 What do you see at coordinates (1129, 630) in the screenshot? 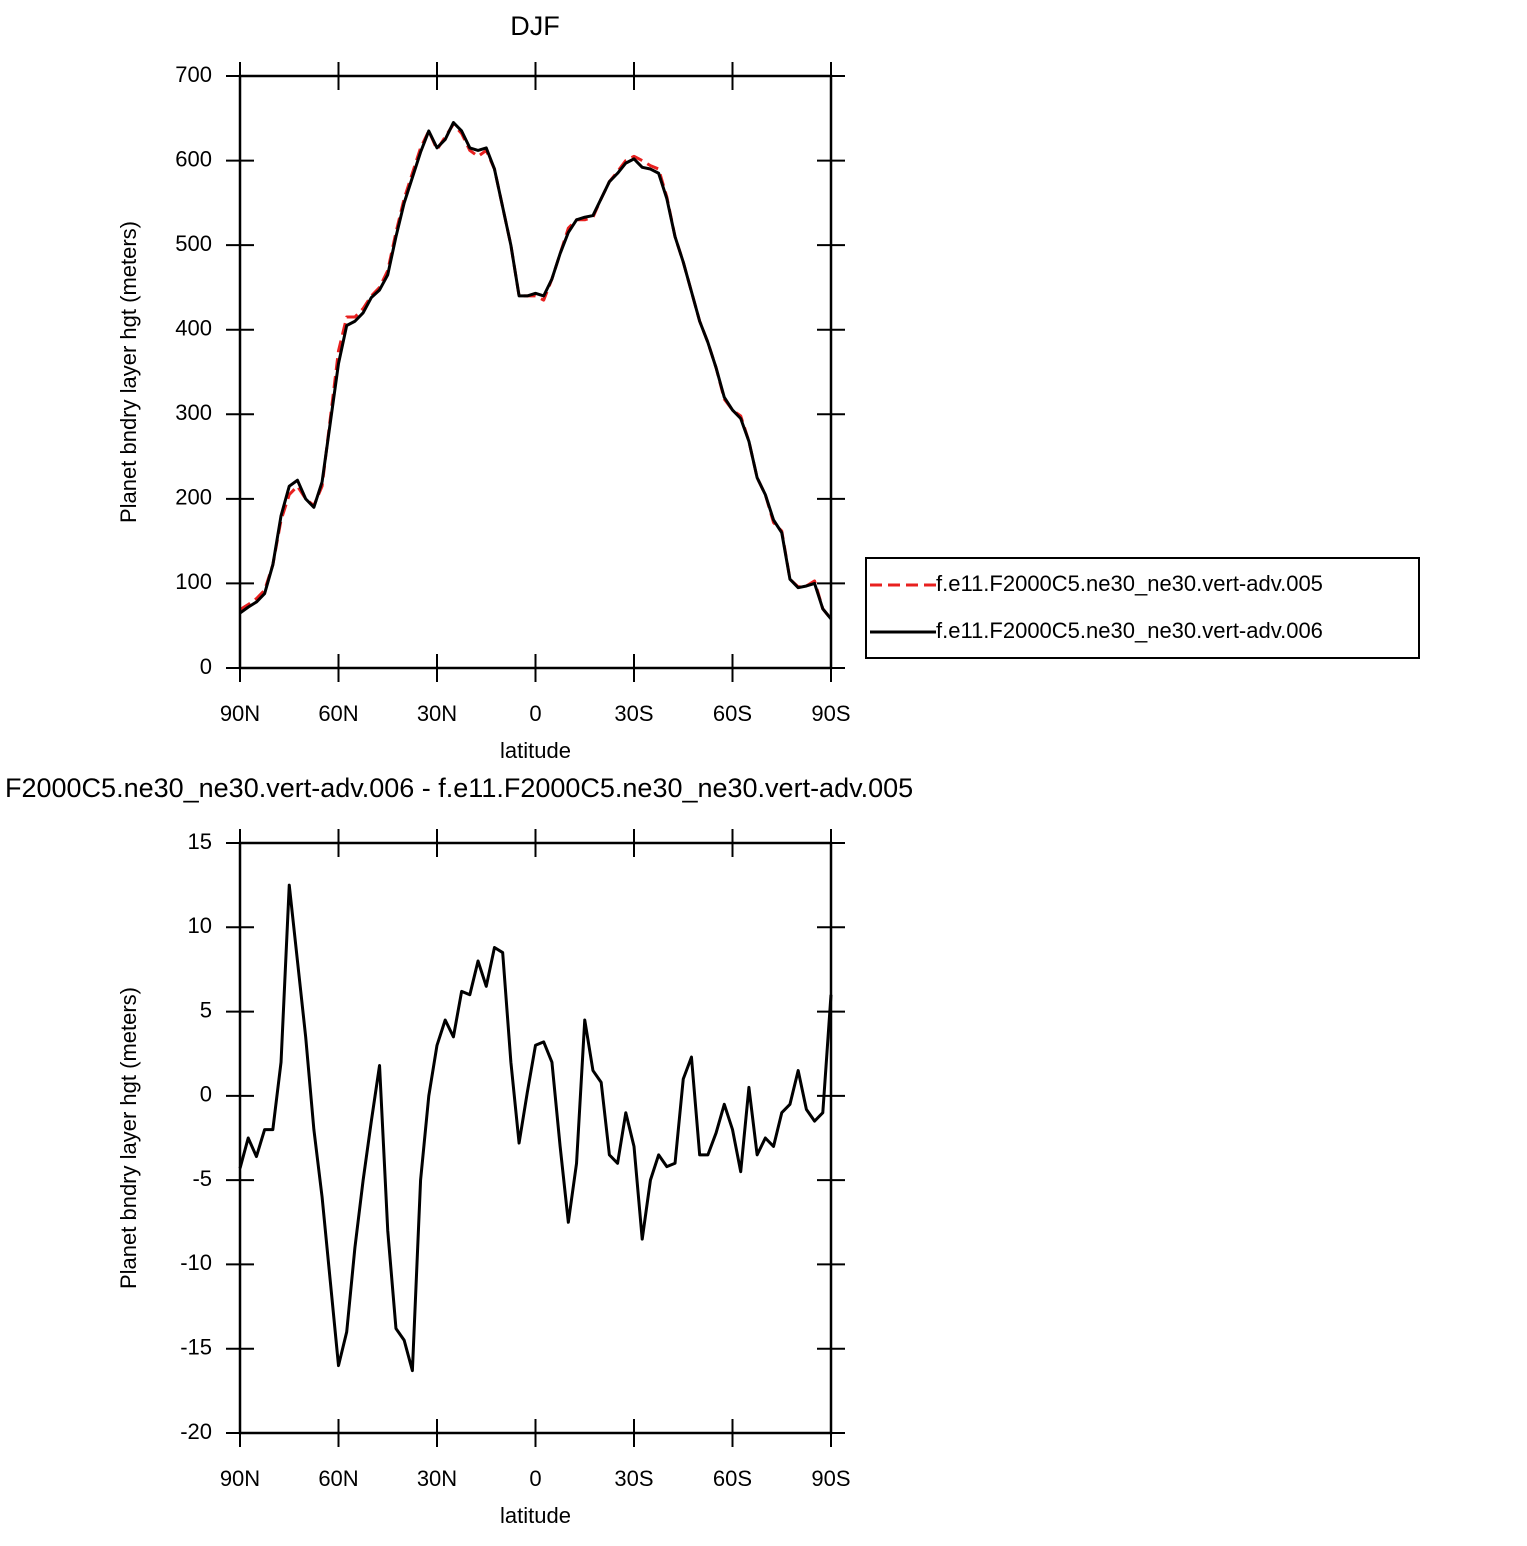
I see `legend-label: f.e11.F2000C5.ne30_ne30.vert-adv.006` at bounding box center [1129, 630].